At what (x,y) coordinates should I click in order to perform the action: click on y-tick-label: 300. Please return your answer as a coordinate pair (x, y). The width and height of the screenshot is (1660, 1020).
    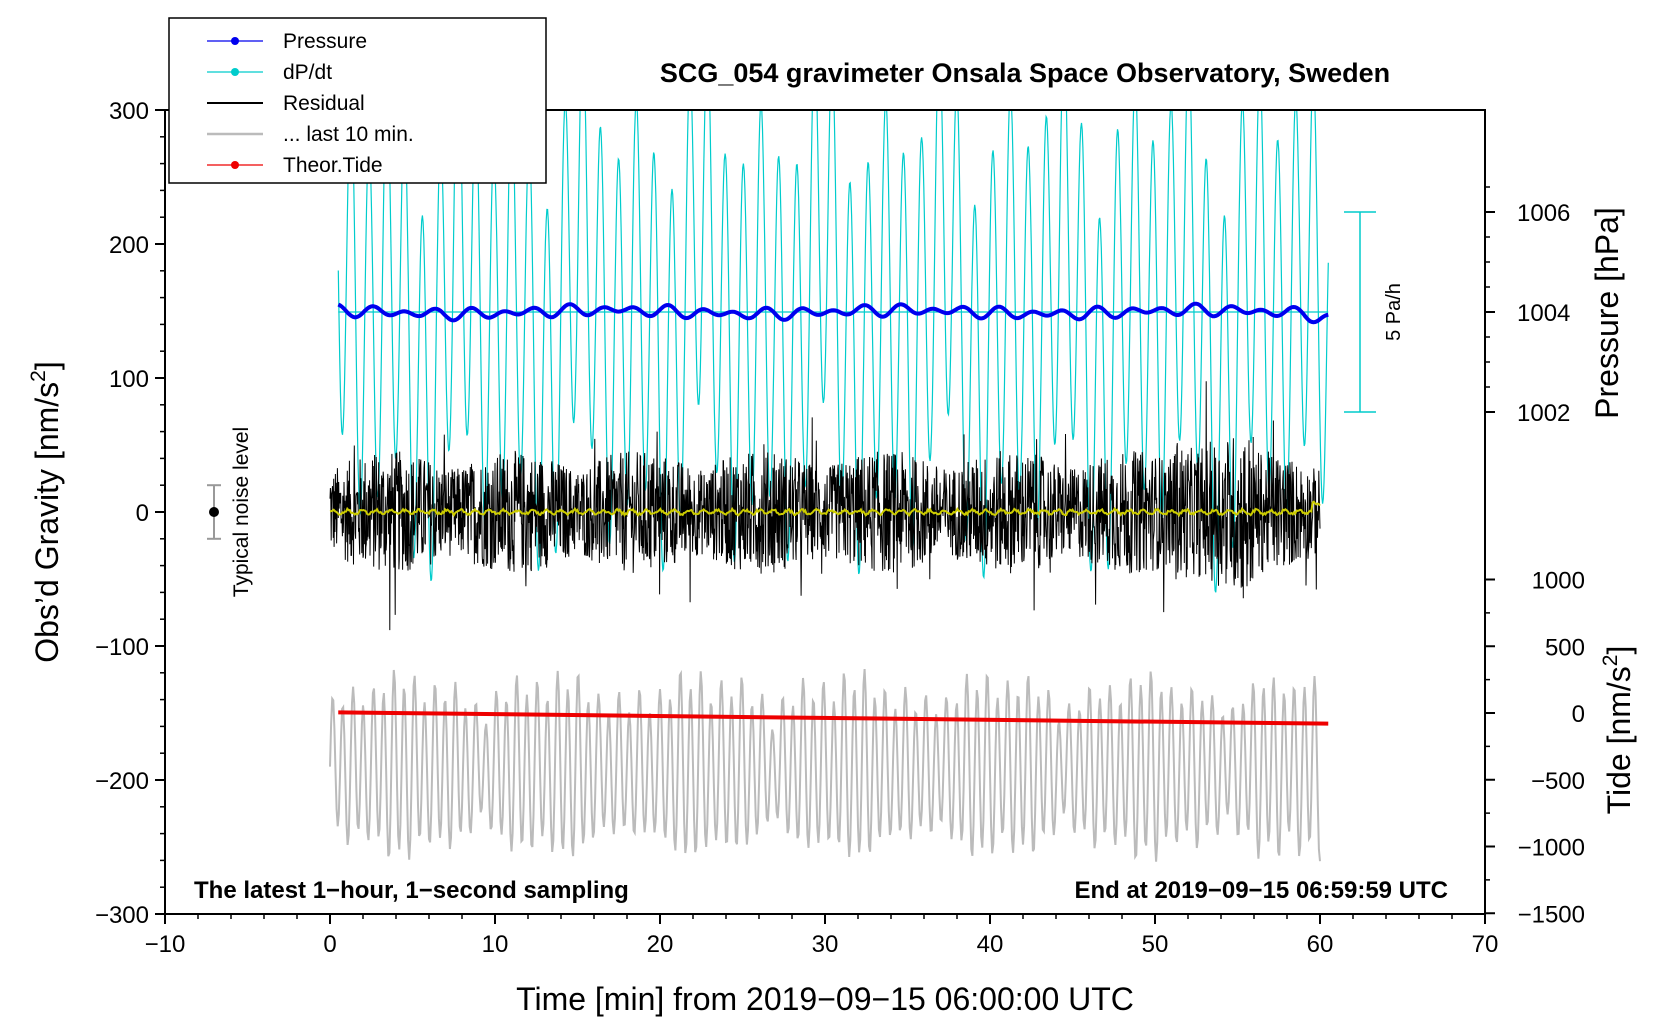
    Looking at the image, I should click on (129, 111).